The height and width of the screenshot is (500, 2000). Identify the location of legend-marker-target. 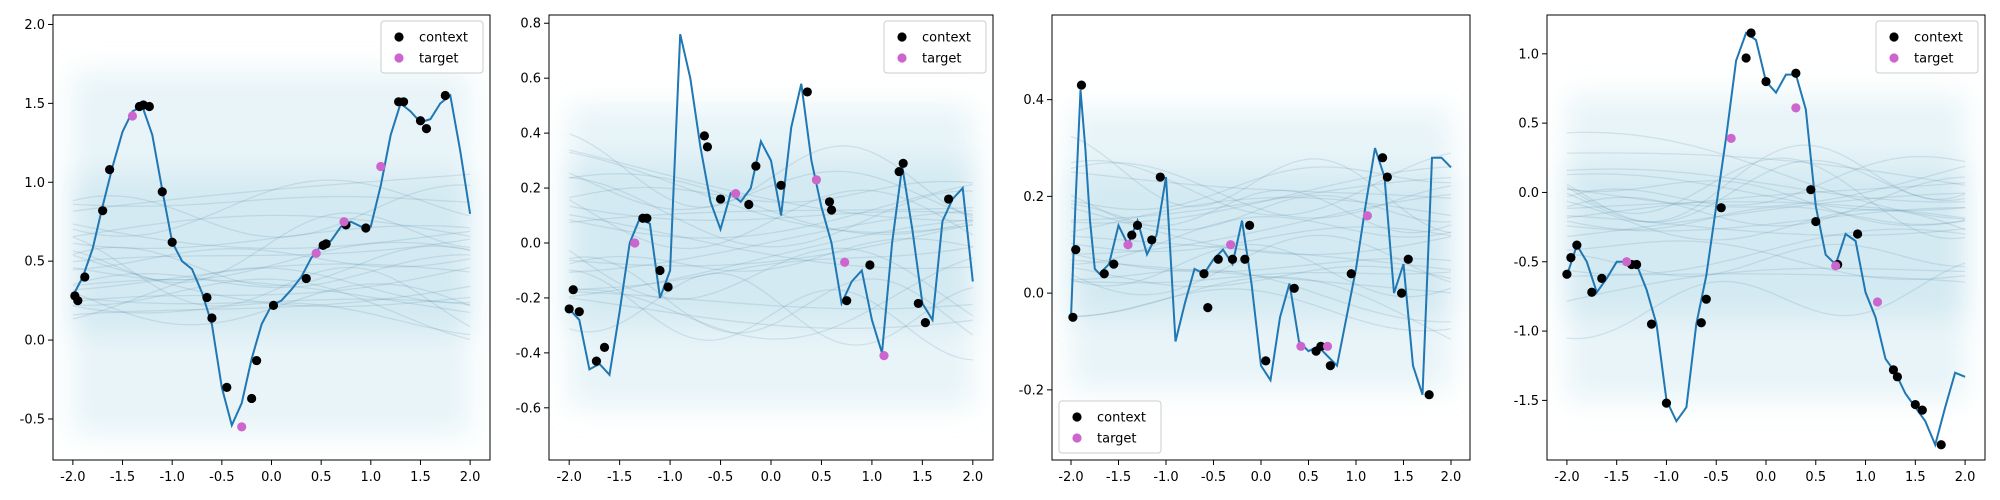
(1077, 438).